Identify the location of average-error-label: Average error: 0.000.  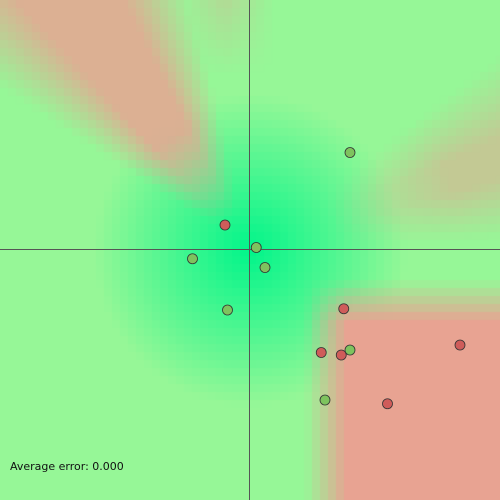
(67, 466).